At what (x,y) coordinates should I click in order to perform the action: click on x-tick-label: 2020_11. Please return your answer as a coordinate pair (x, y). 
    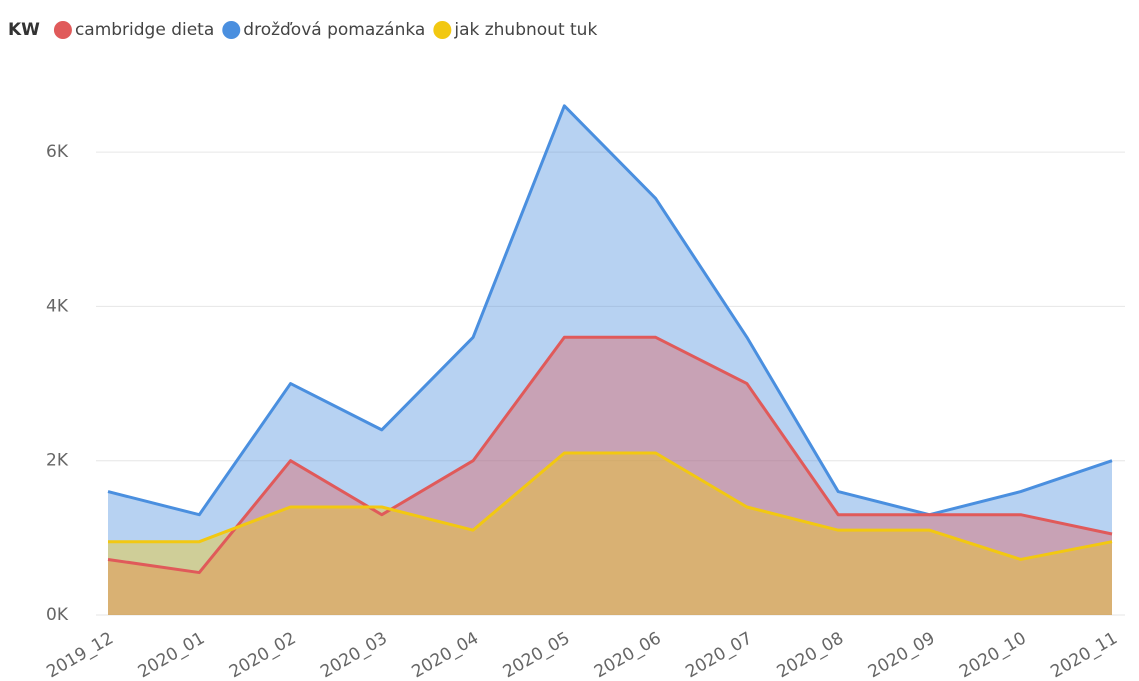
    Looking at the image, I should click on (1084, 654).